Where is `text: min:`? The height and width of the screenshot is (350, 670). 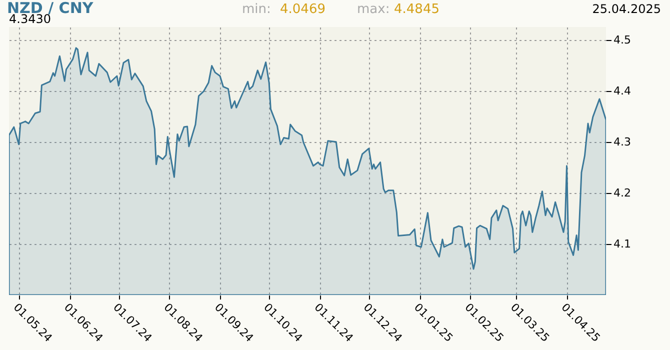 text: min: is located at coordinates (256, 9).